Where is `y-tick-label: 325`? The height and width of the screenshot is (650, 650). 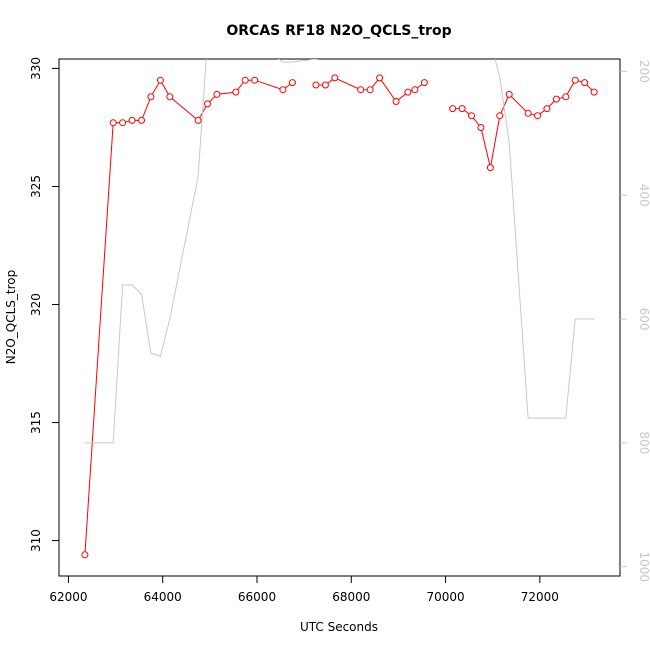 y-tick-label: 325 is located at coordinates (36, 186).